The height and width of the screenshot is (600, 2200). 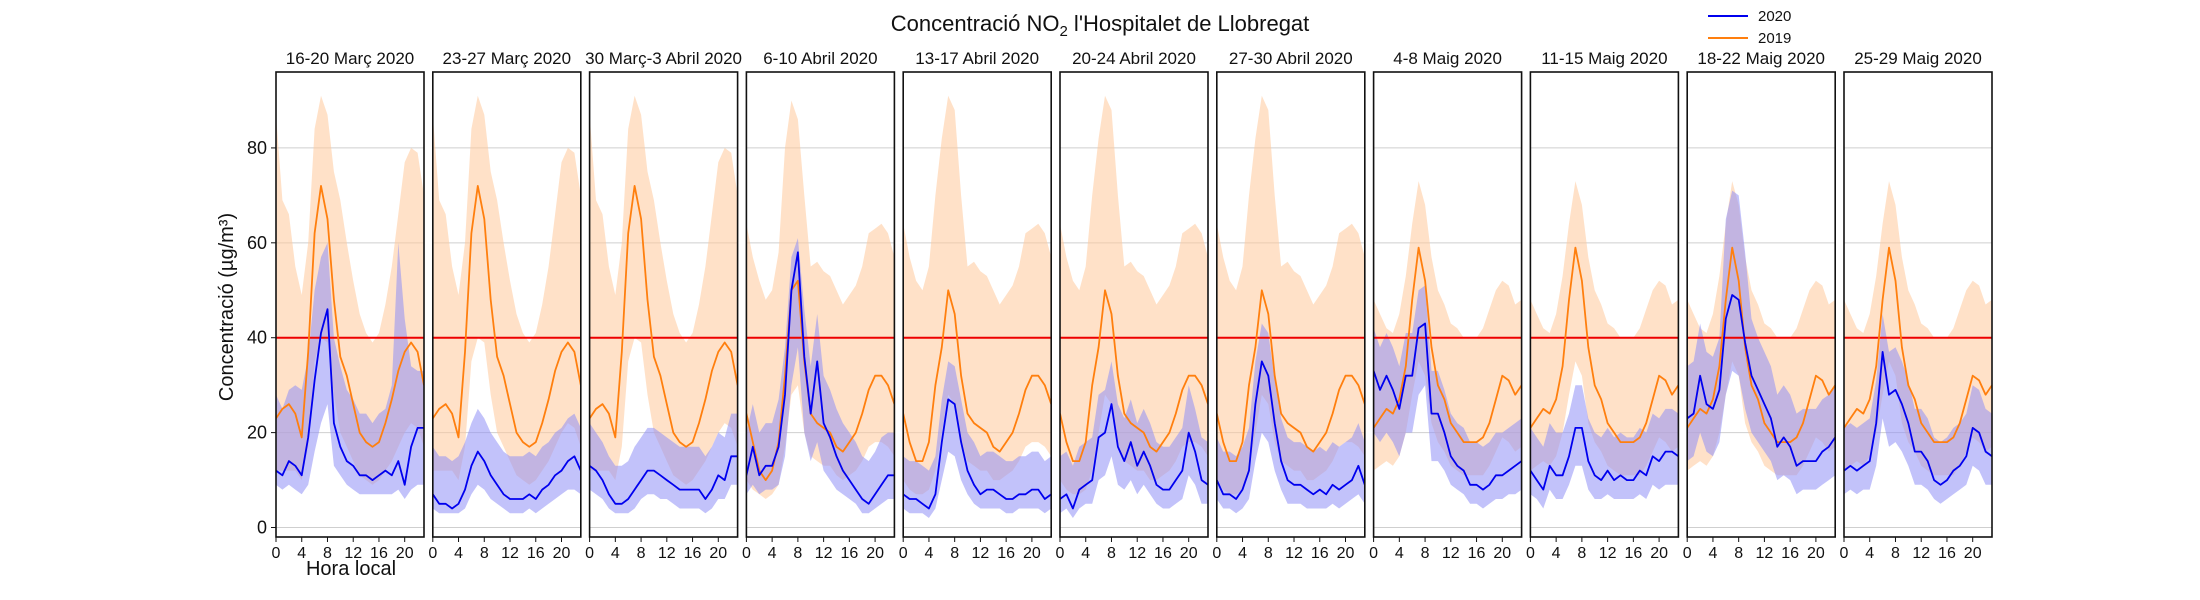 I want to click on legend-label-2019: 2019, so click(x=1774, y=38).